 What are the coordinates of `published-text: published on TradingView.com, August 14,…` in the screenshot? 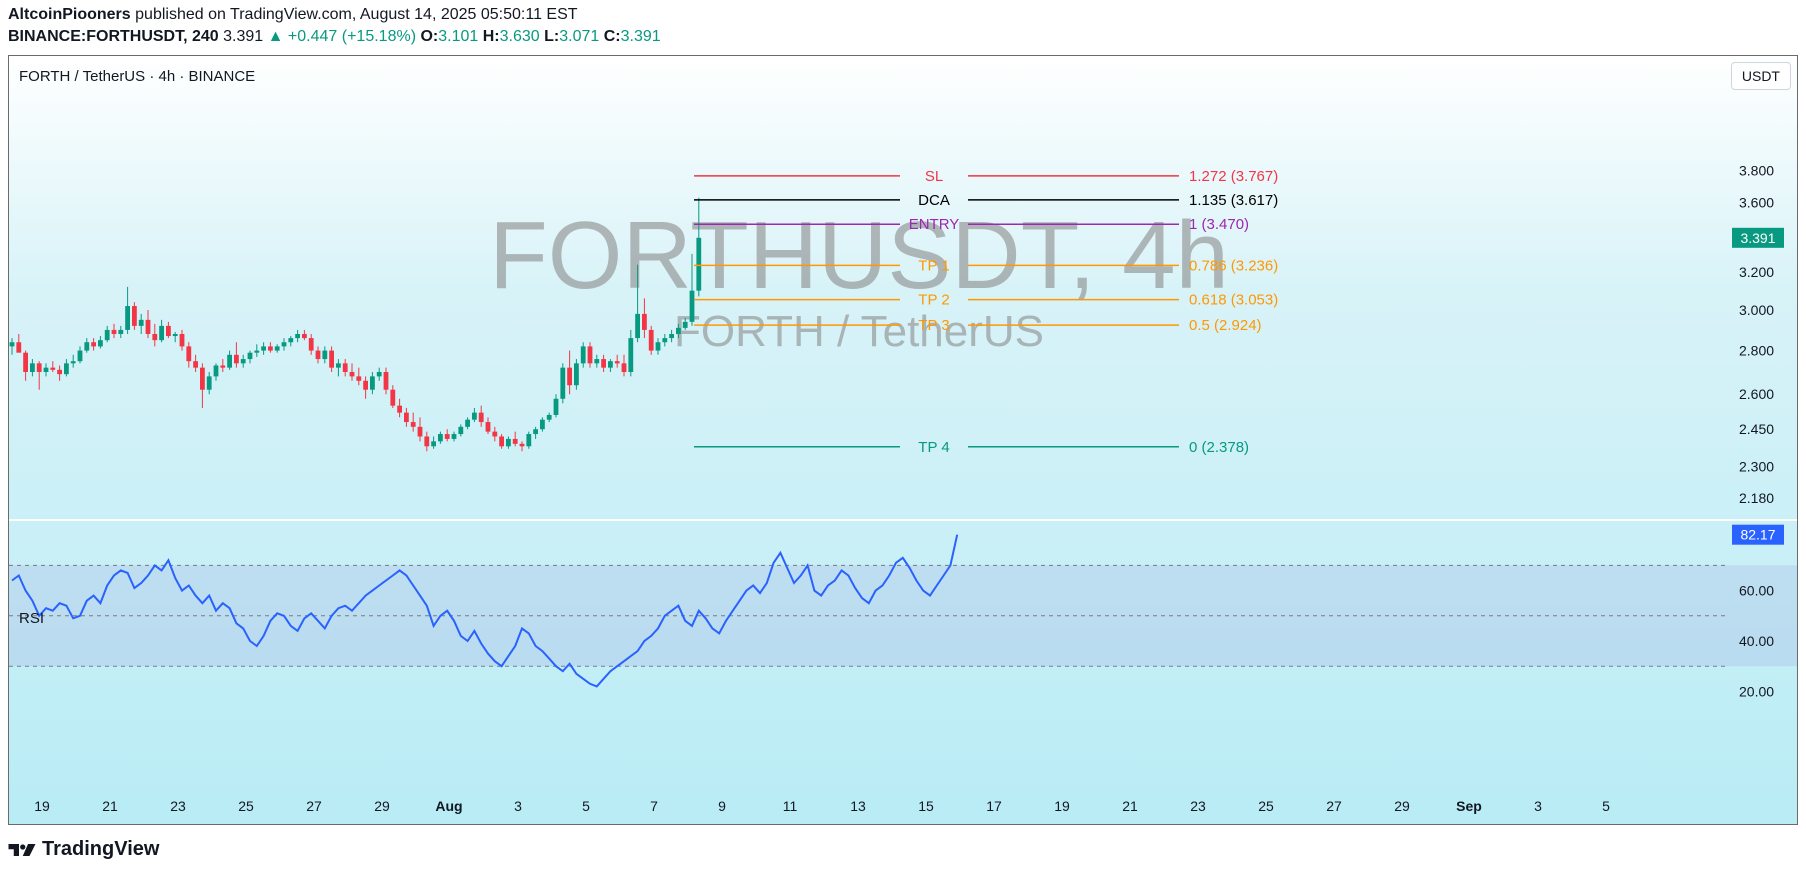 It's located at (356, 14).